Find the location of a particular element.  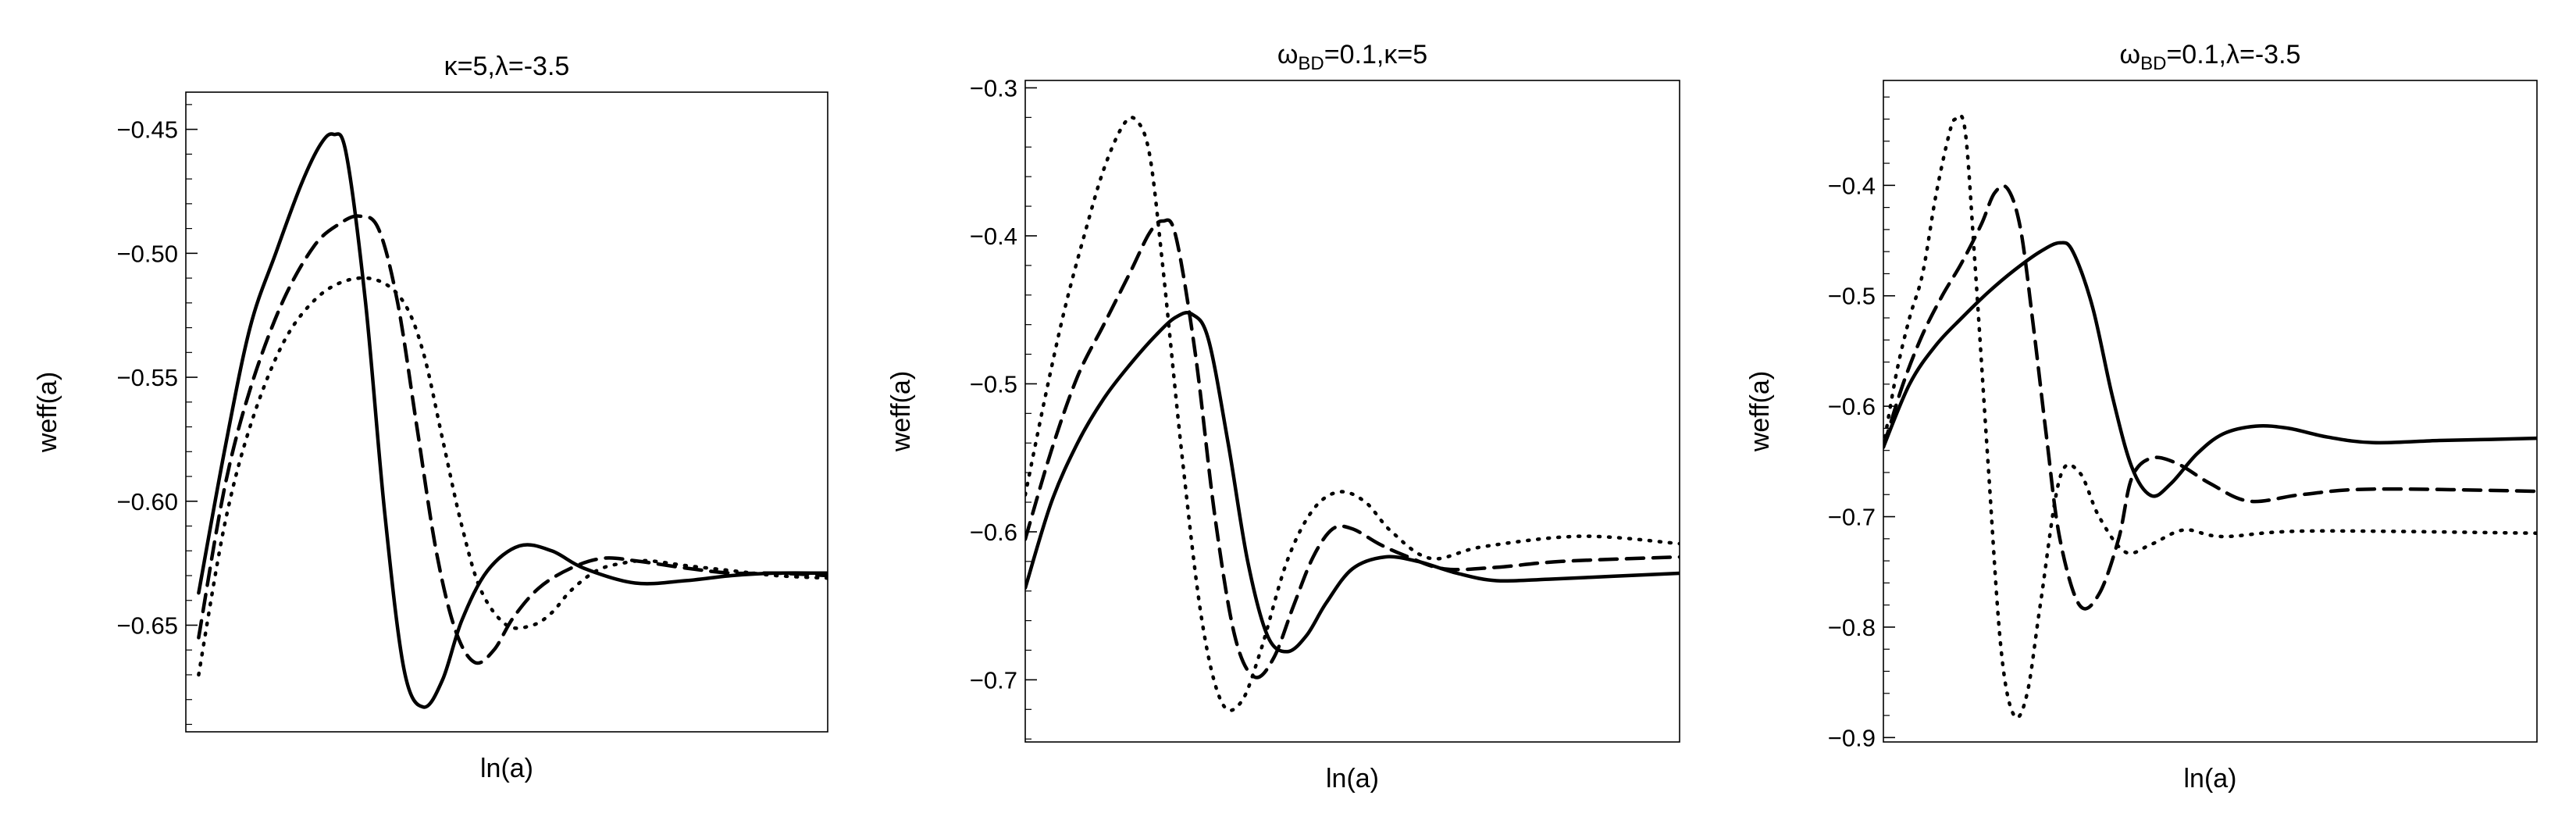

y-tick-label: −0.65 is located at coordinates (148, 626).